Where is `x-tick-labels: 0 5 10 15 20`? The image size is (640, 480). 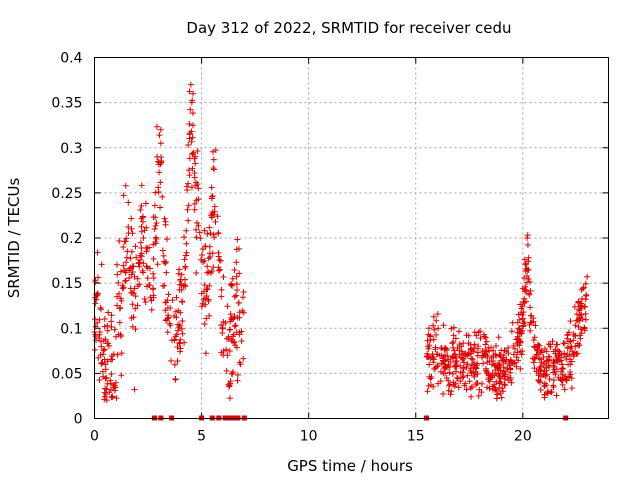
x-tick-labels: 0 5 10 15 20 is located at coordinates (311, 437).